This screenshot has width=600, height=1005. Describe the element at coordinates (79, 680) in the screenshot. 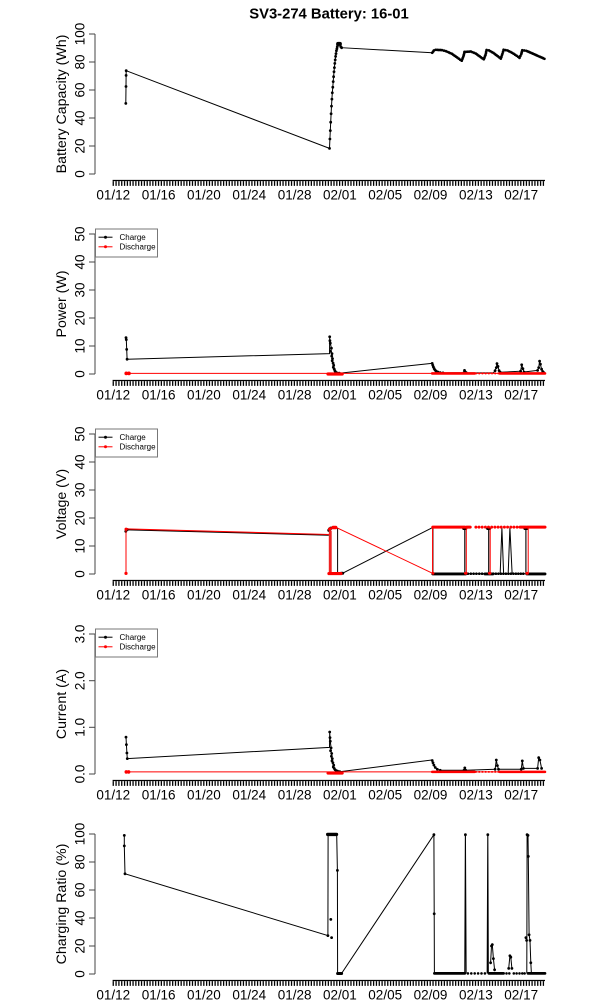

I see `svg-text: 2.0` at that location.